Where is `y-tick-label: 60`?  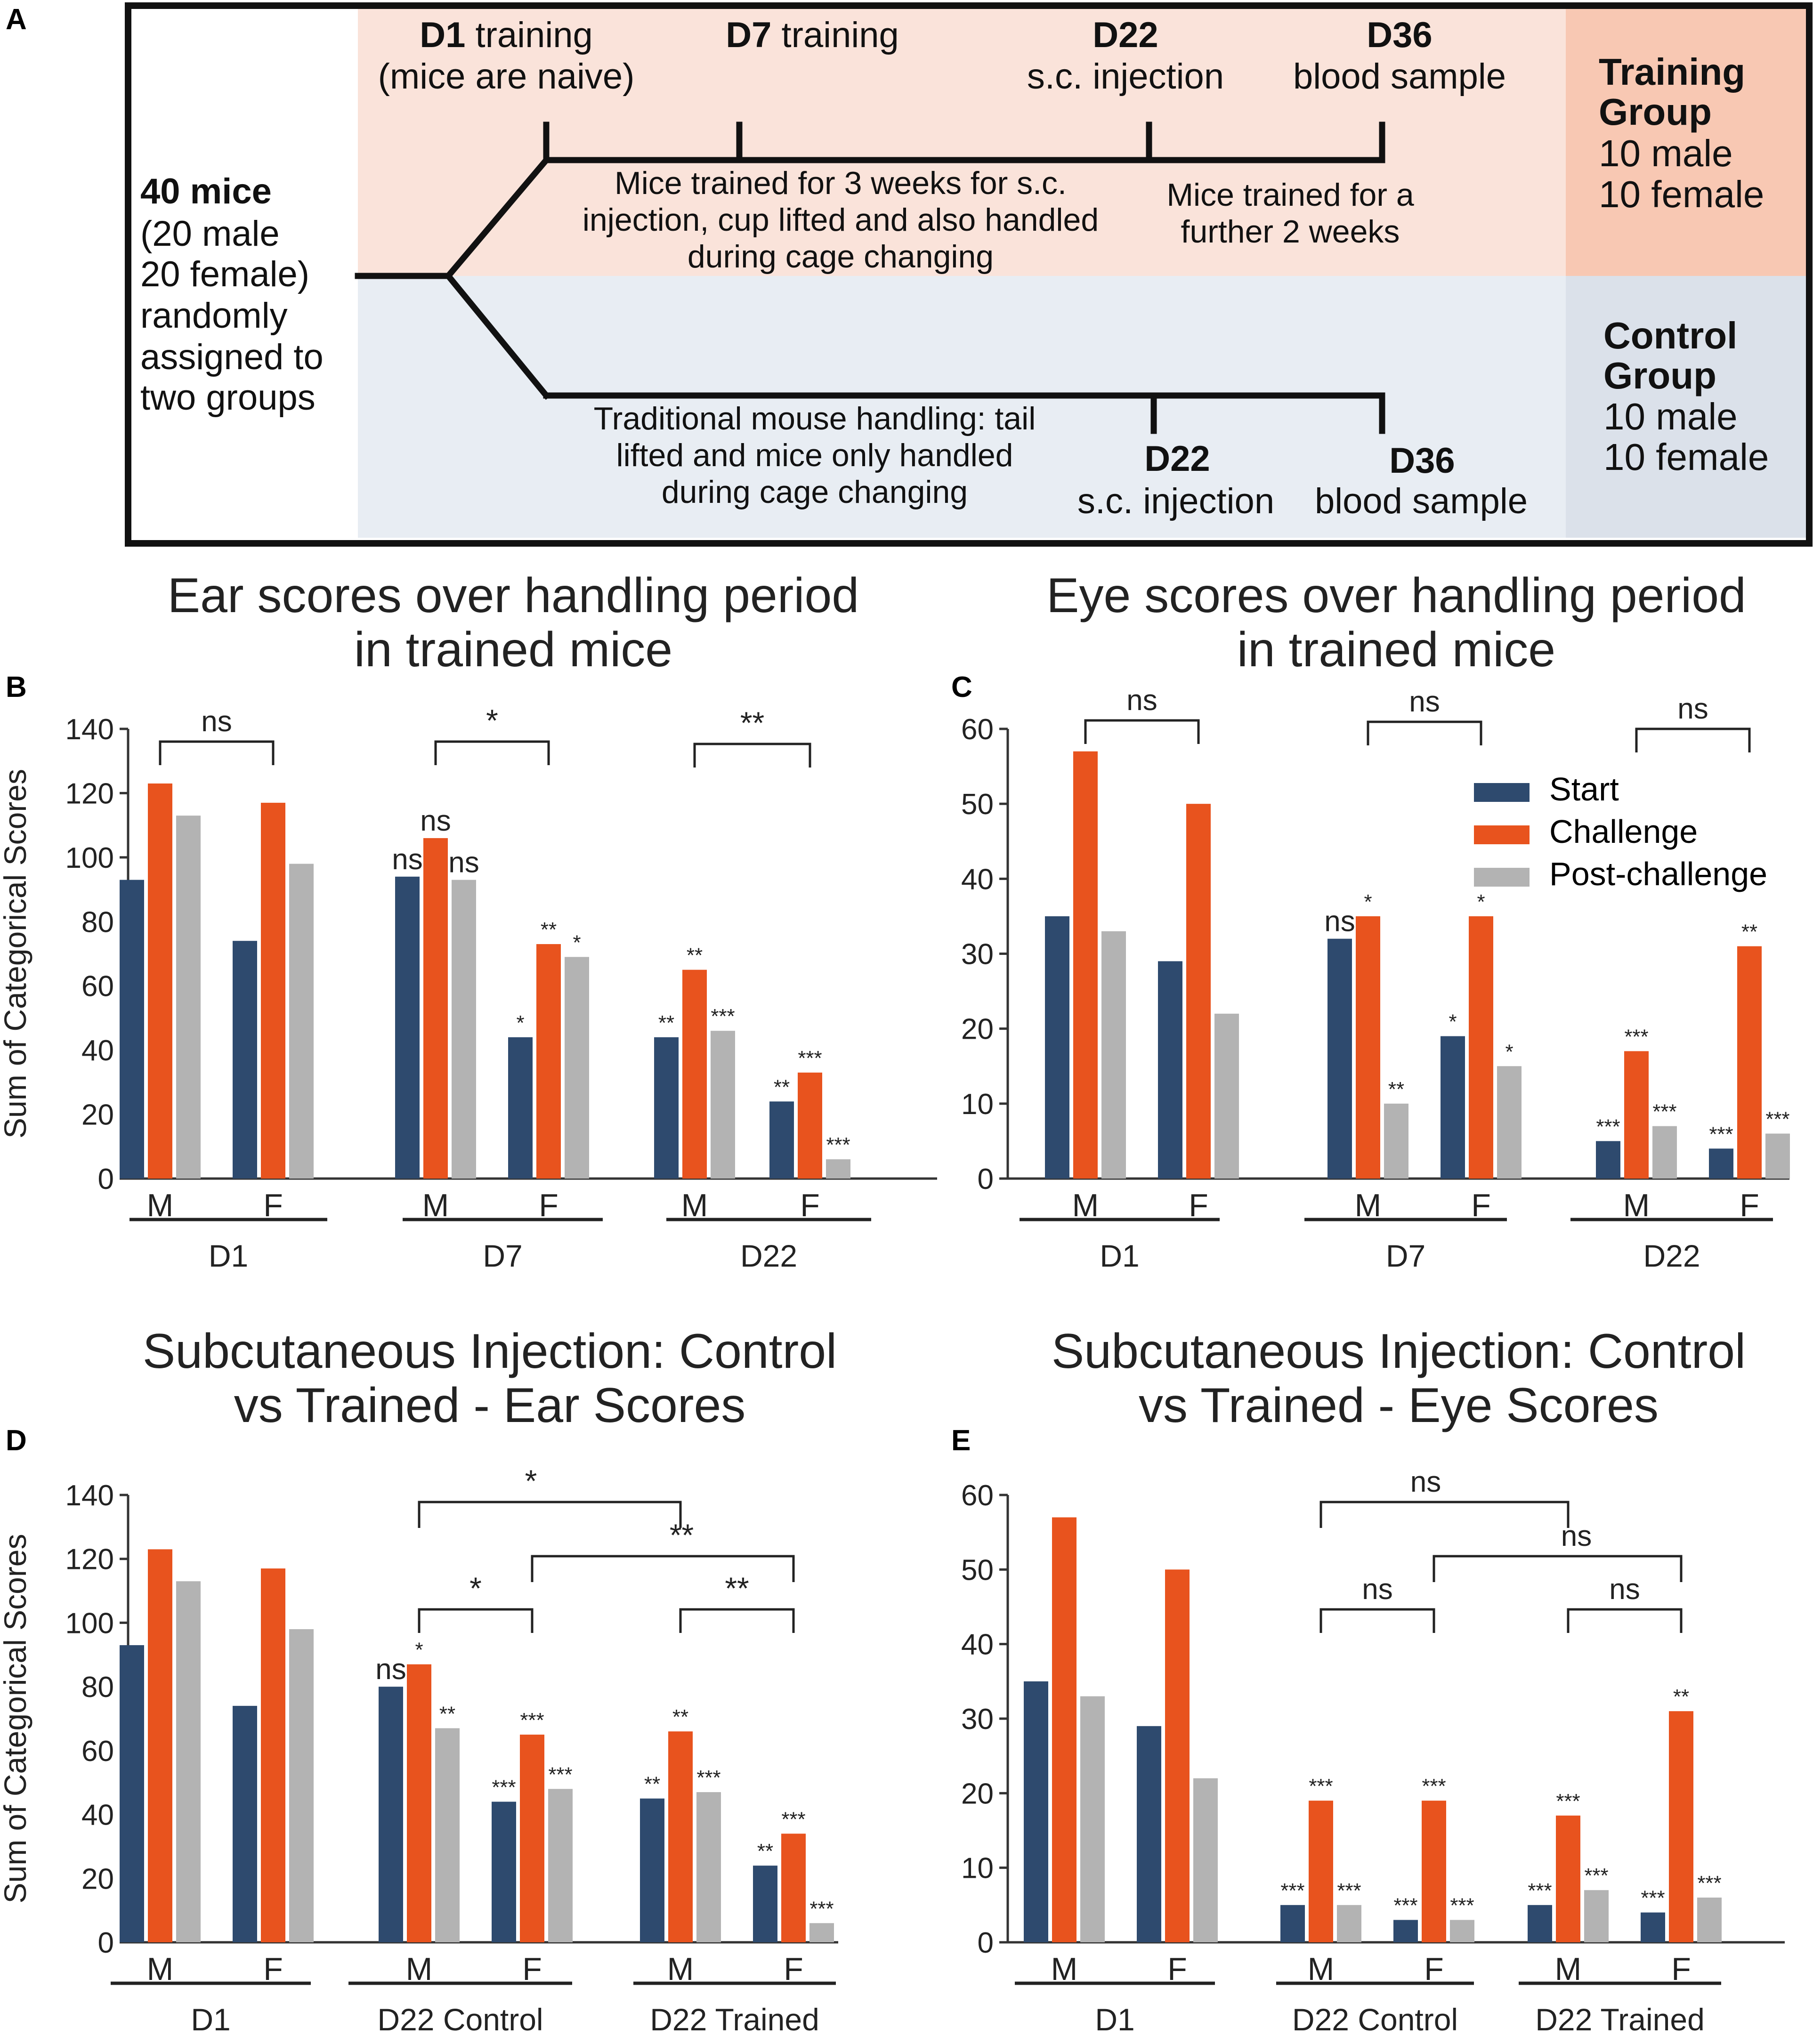
y-tick-label: 60 is located at coordinates (977, 1496).